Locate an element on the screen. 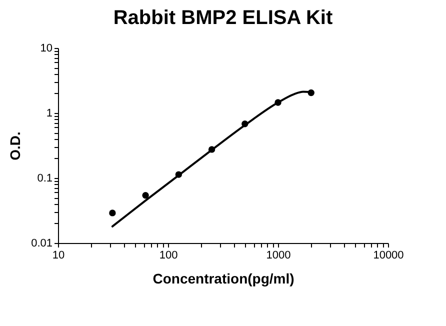  x-tick-label: 10 is located at coordinates (58, 256).